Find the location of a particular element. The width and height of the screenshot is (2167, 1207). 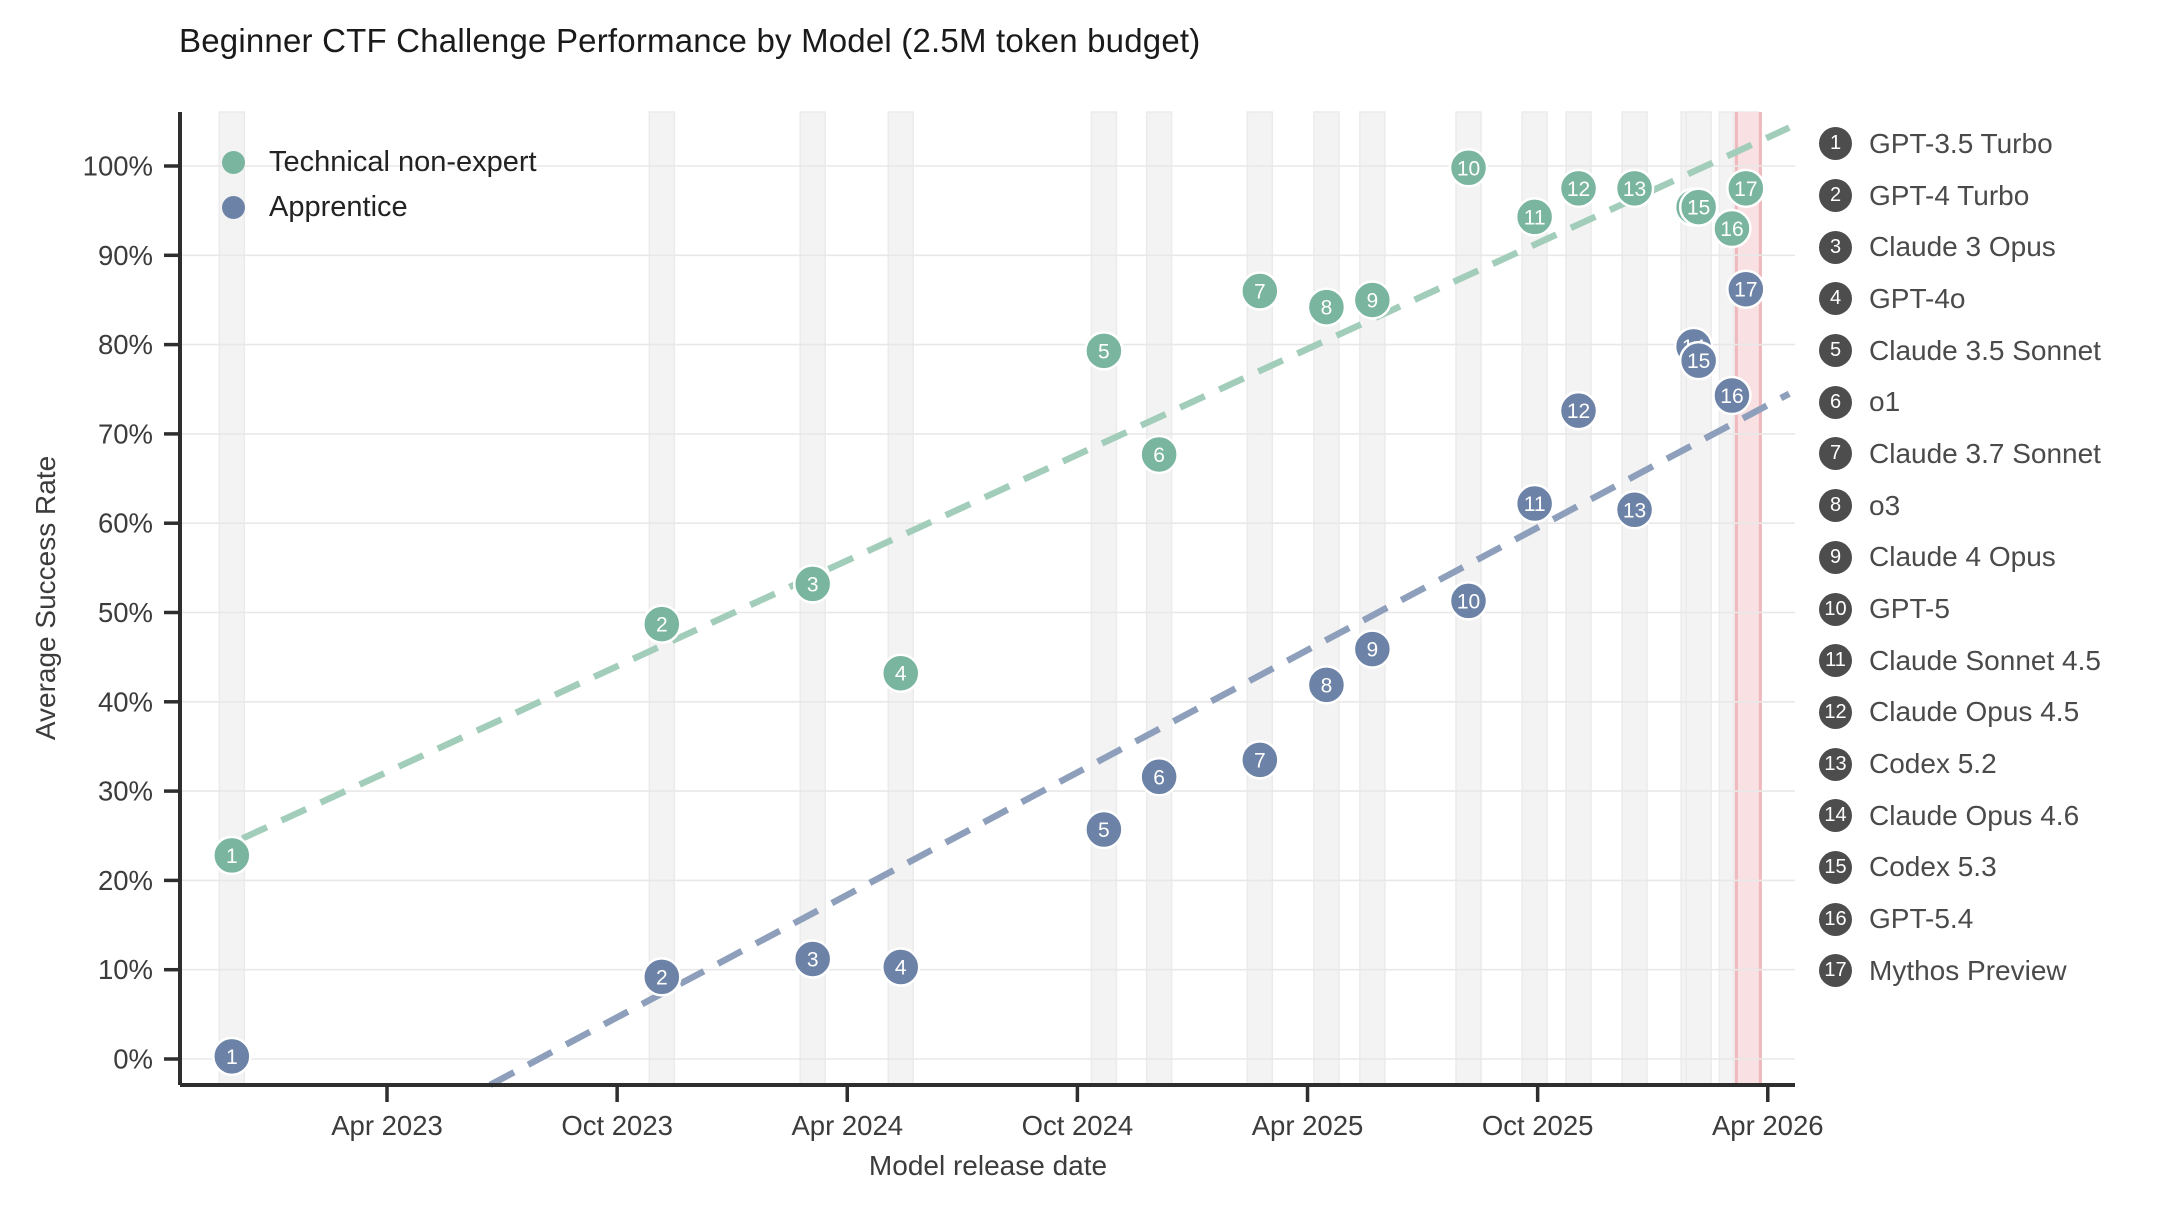

point-label: 8 is located at coordinates (1327, 308).